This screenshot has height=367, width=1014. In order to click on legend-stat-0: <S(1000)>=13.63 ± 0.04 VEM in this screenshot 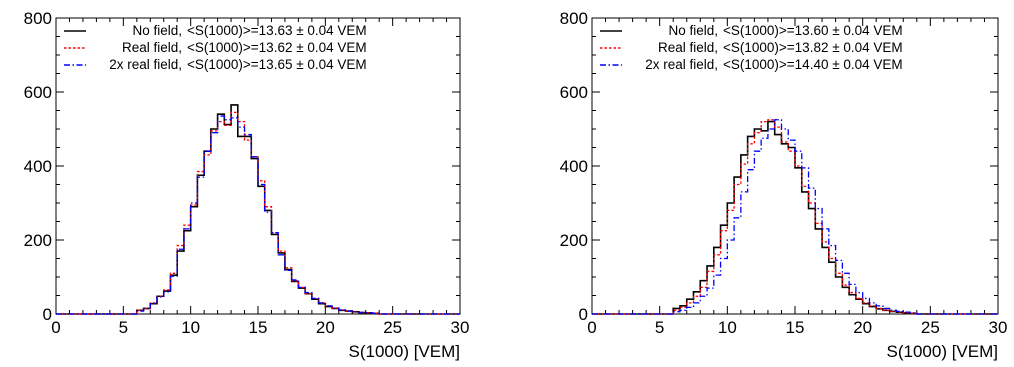, I will do `click(277, 30)`.